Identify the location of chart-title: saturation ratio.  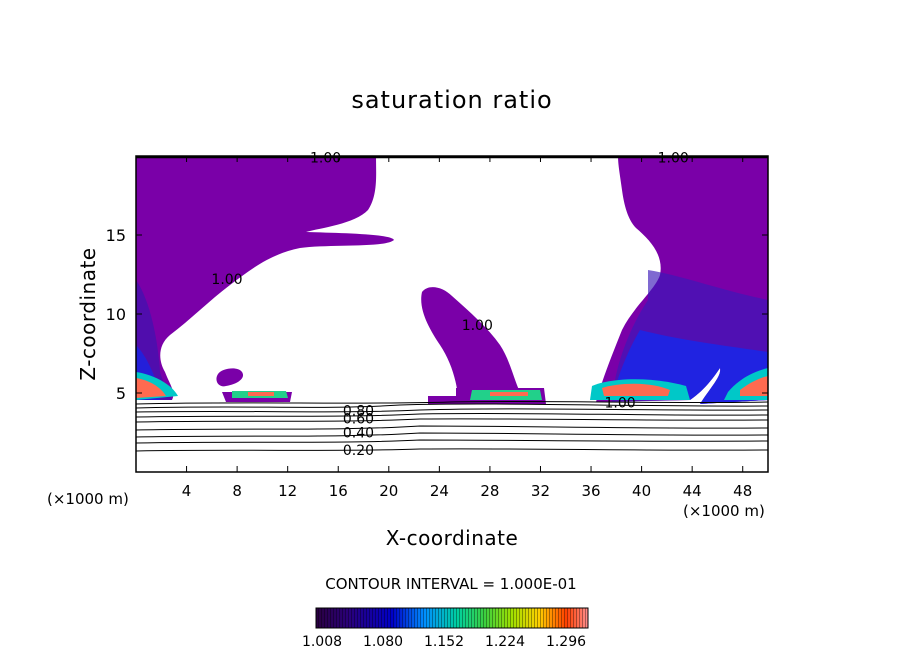
(452, 100).